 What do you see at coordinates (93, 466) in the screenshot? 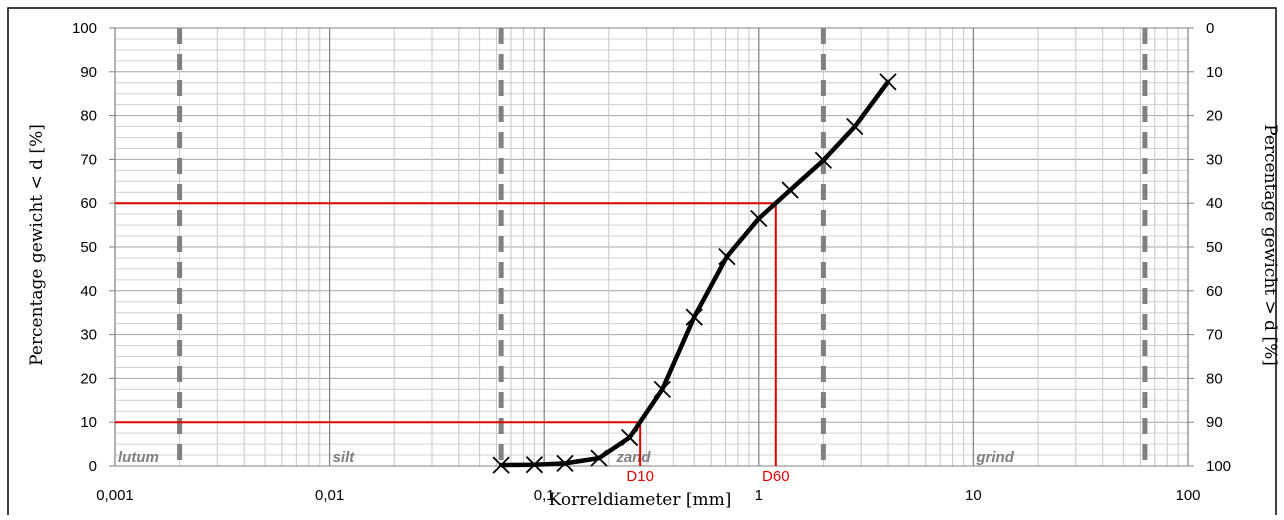
I see `y-tick-label: 0` at bounding box center [93, 466].